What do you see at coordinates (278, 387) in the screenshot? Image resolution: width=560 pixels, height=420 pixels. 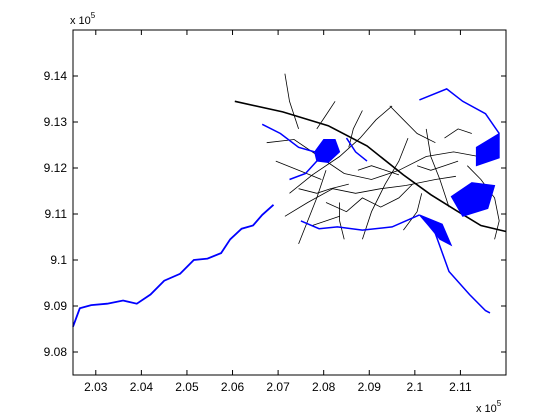 I see `x-tick-label: 2.07` at bounding box center [278, 387].